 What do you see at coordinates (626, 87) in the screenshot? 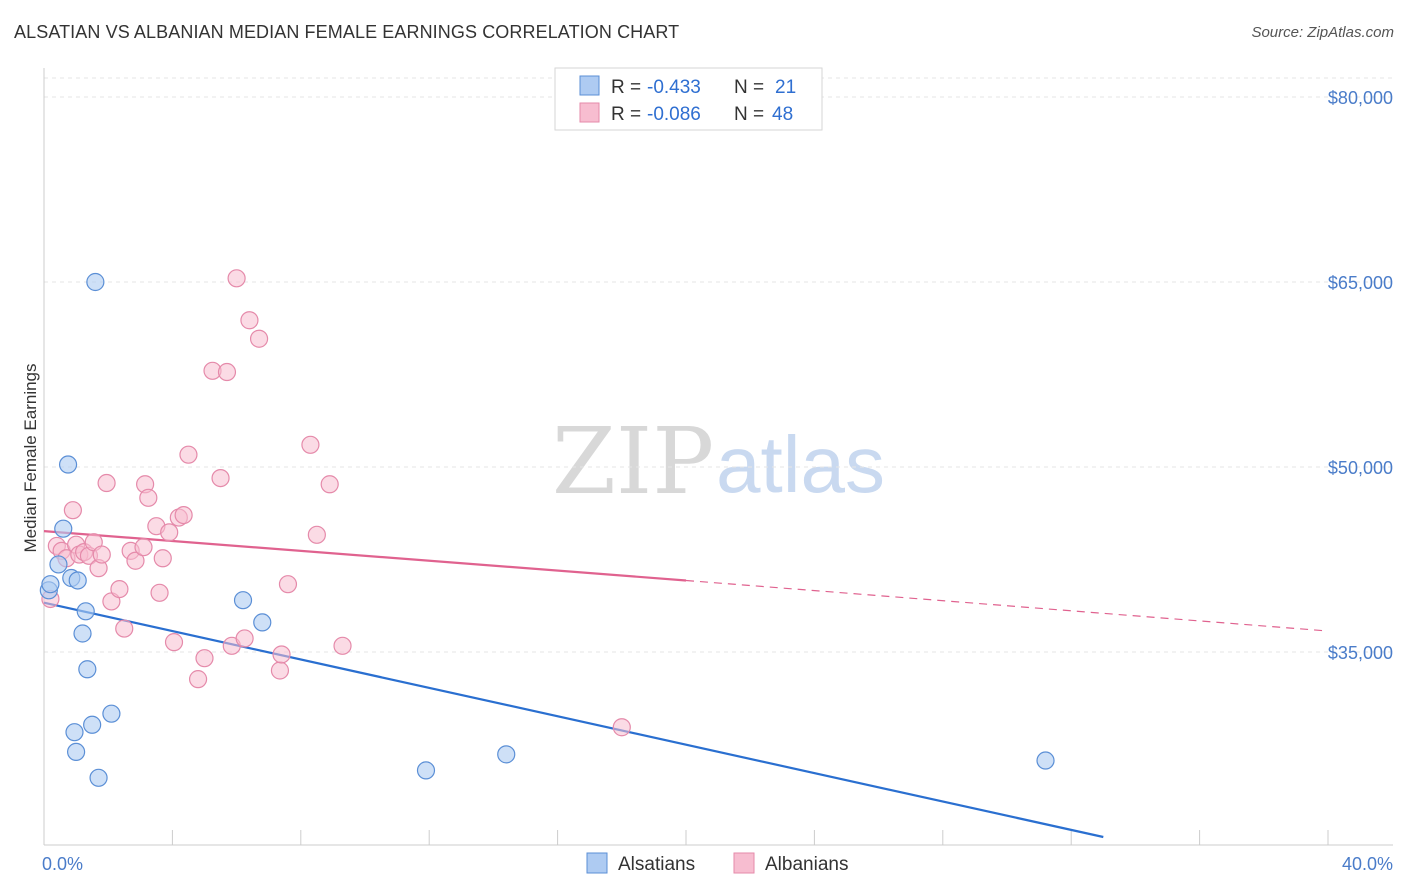
I see `legend-r-label-1: R =` at bounding box center [626, 87].